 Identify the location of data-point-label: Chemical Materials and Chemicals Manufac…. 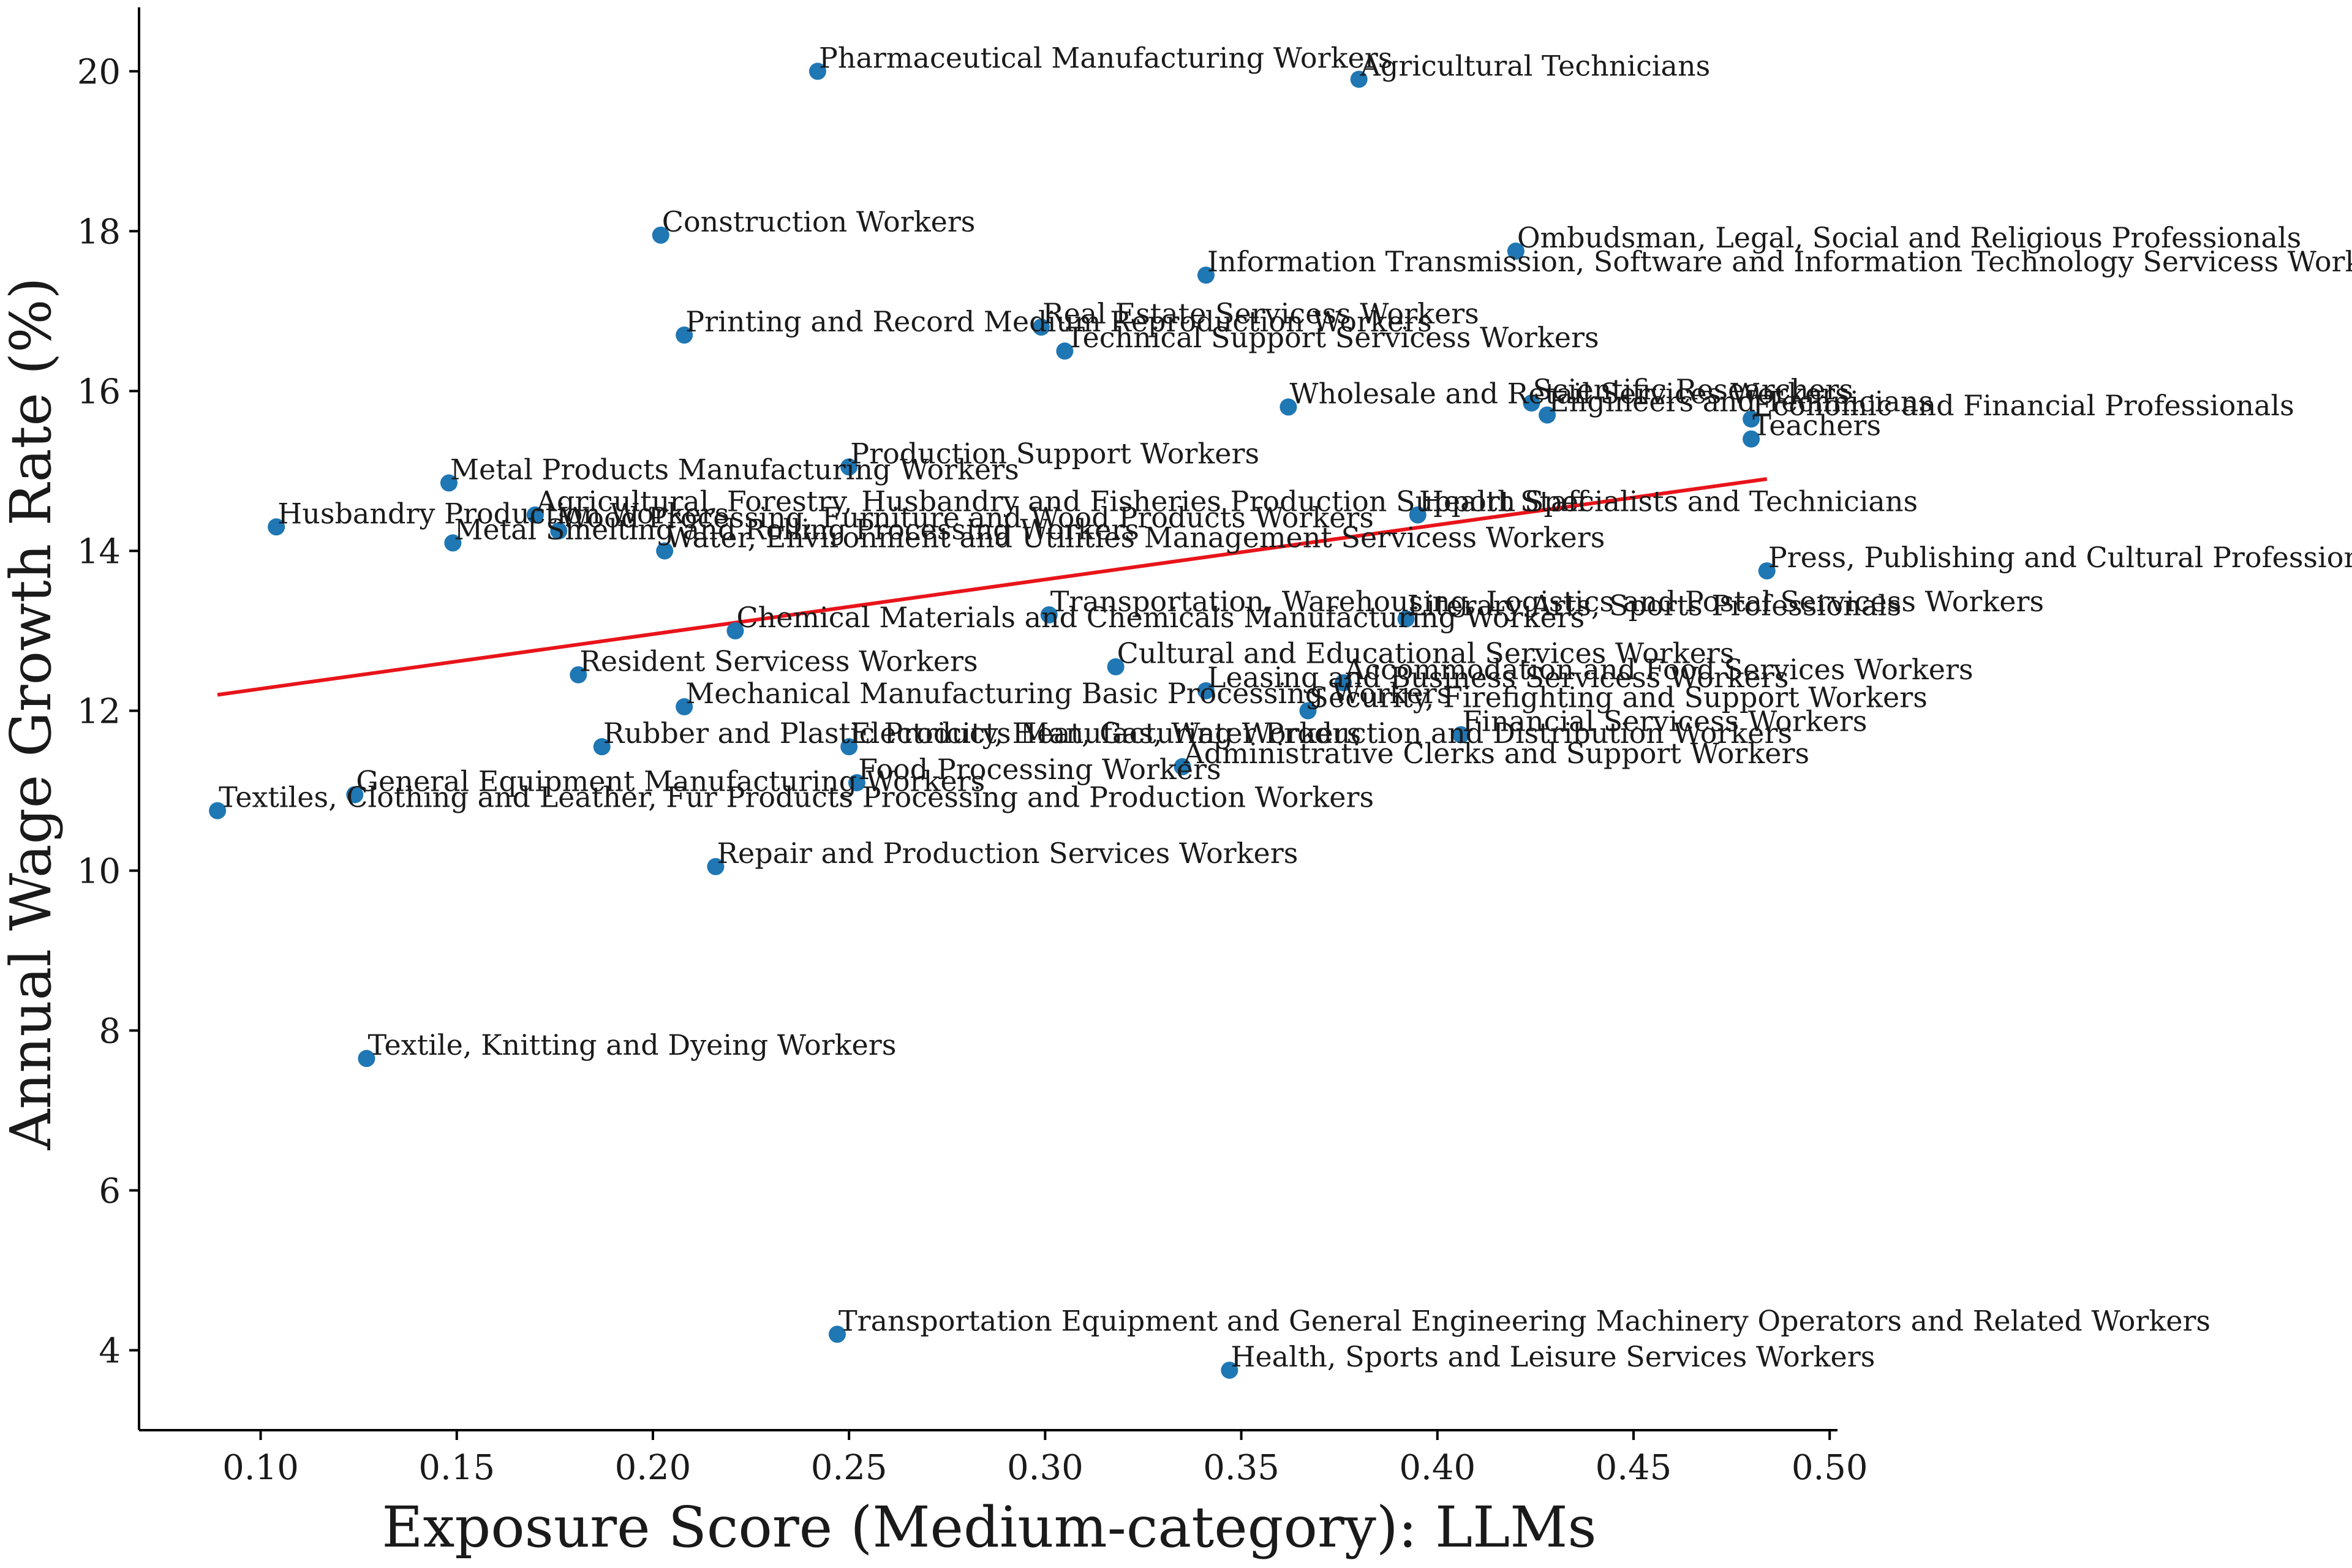
(1161, 618).